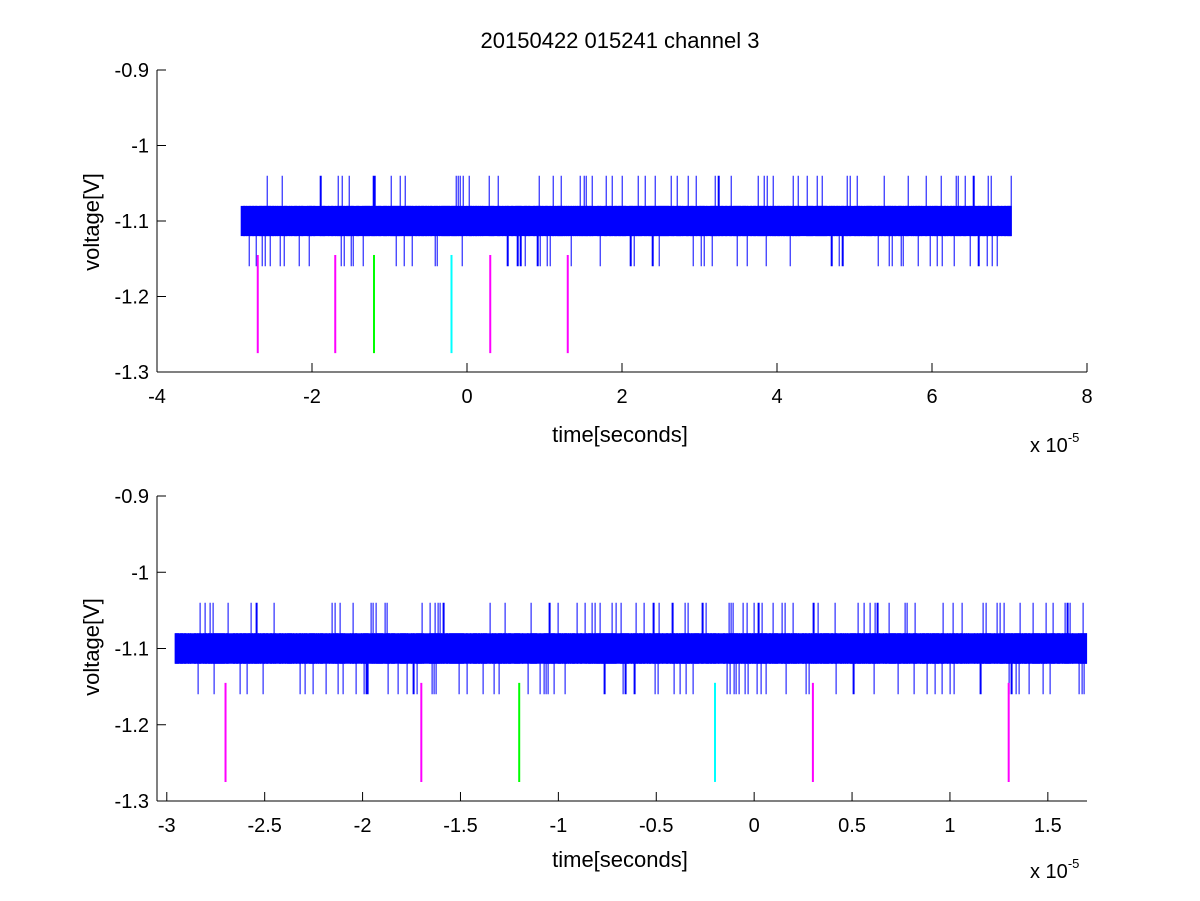  I want to click on top-x-scale-multiplier: x 10-5, so click(1054, 443).